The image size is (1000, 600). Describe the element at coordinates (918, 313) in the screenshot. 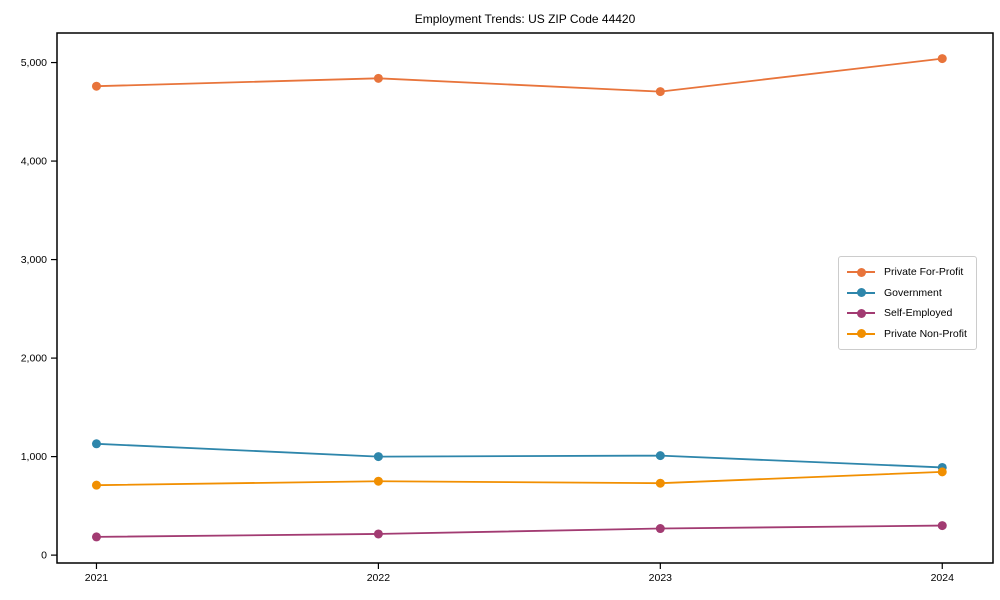

I see `legend-label: Self-Employed` at that location.